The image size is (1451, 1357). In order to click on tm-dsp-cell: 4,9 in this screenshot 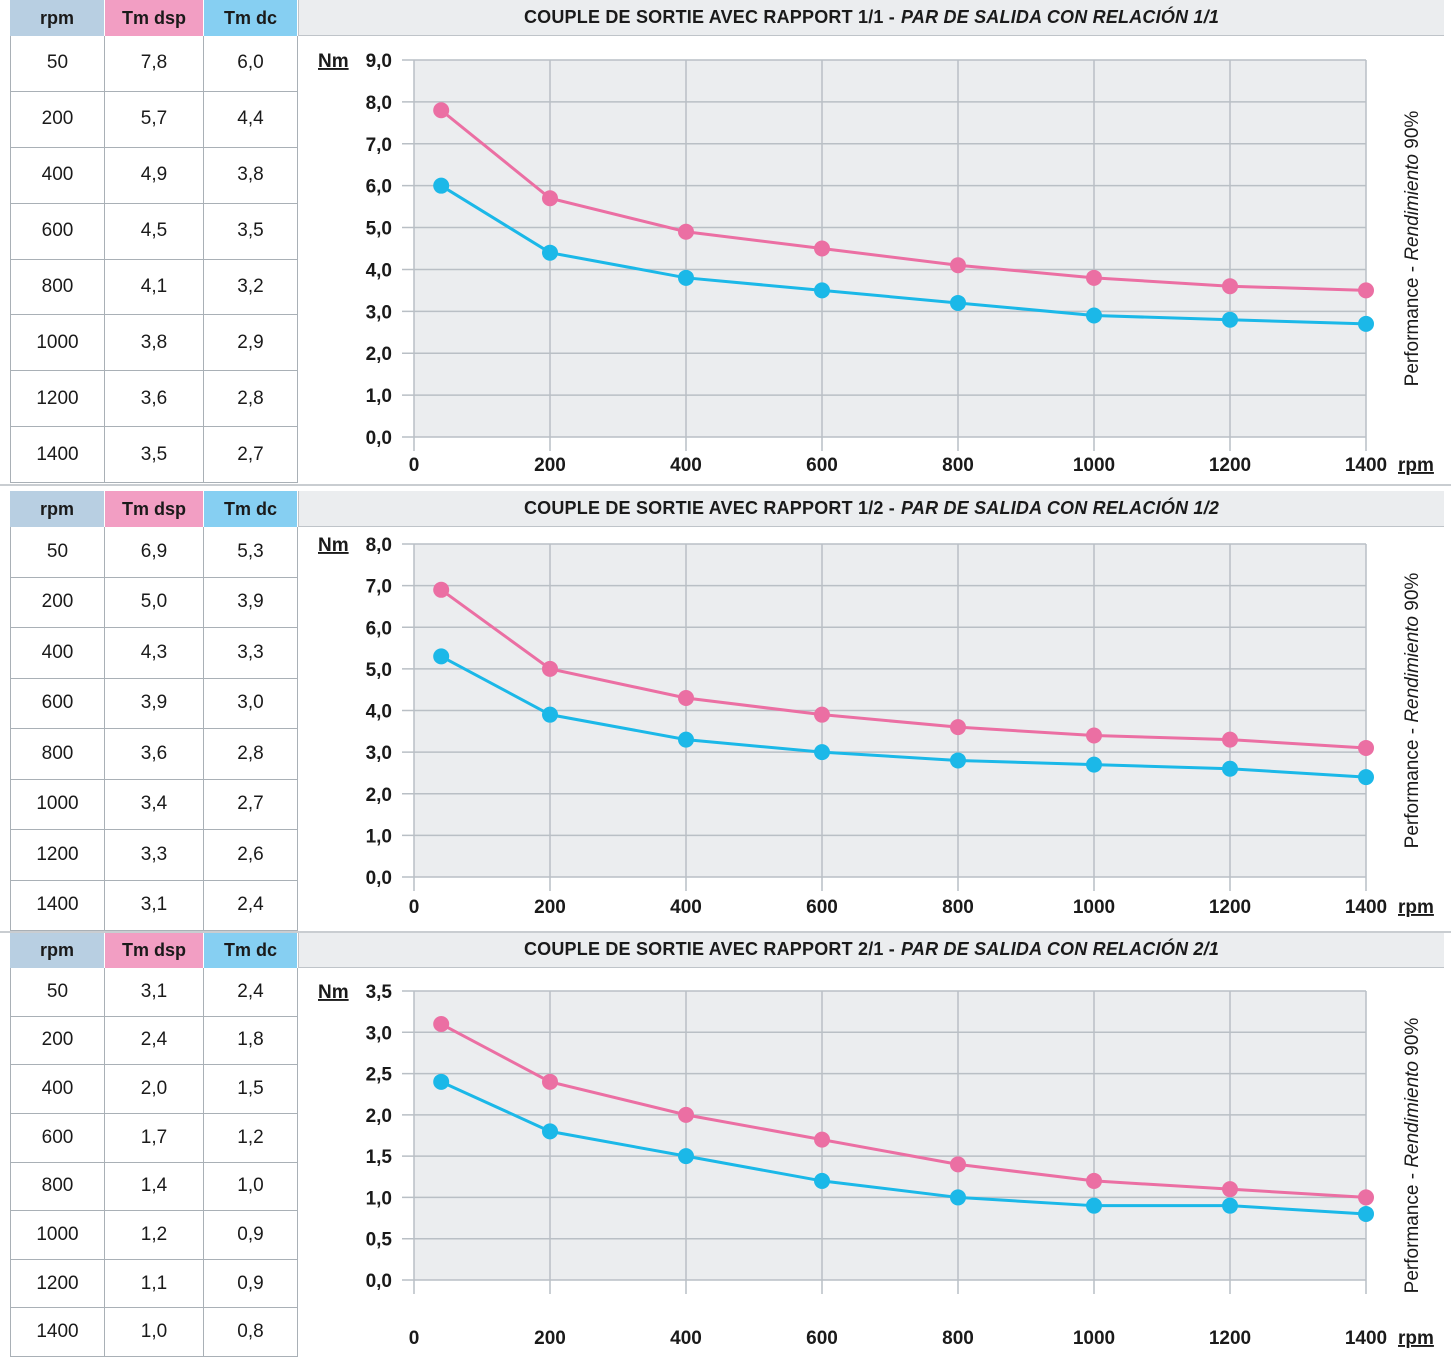, I will do `click(154, 175)`.